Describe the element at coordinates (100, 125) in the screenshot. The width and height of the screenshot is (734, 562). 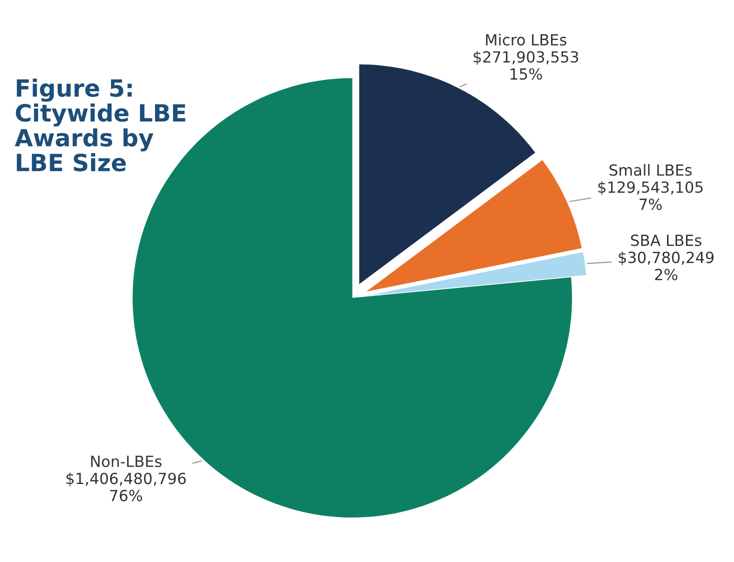
I see `text: Figure 5: Citywide LBE Awards by LBE Size` at that location.